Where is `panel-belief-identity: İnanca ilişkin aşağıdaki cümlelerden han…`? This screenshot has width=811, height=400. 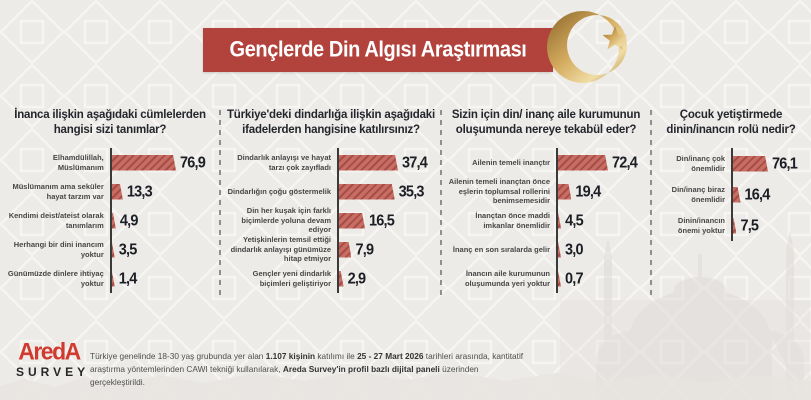 panel-belief-identity: İnanca ilişkin aşağıdaki cümlelerden han… is located at coordinates (110, 200).